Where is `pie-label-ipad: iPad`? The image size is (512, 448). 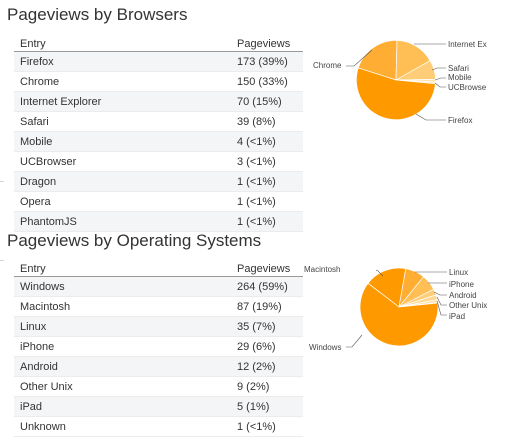
pie-label-ipad: iPad is located at coordinates (457, 316).